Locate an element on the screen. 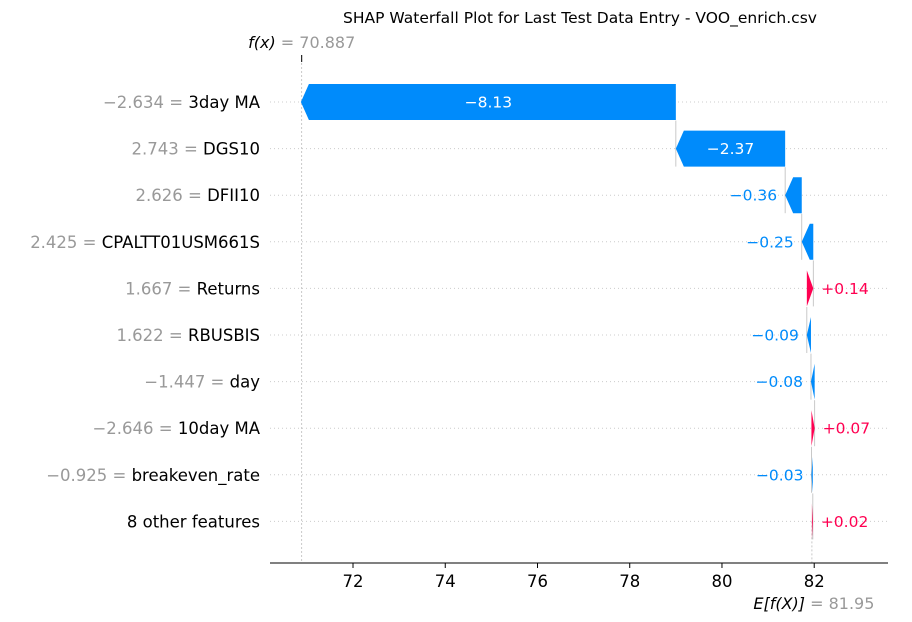  fx-text: f(x) = 70.887 is located at coordinates (301, 42).